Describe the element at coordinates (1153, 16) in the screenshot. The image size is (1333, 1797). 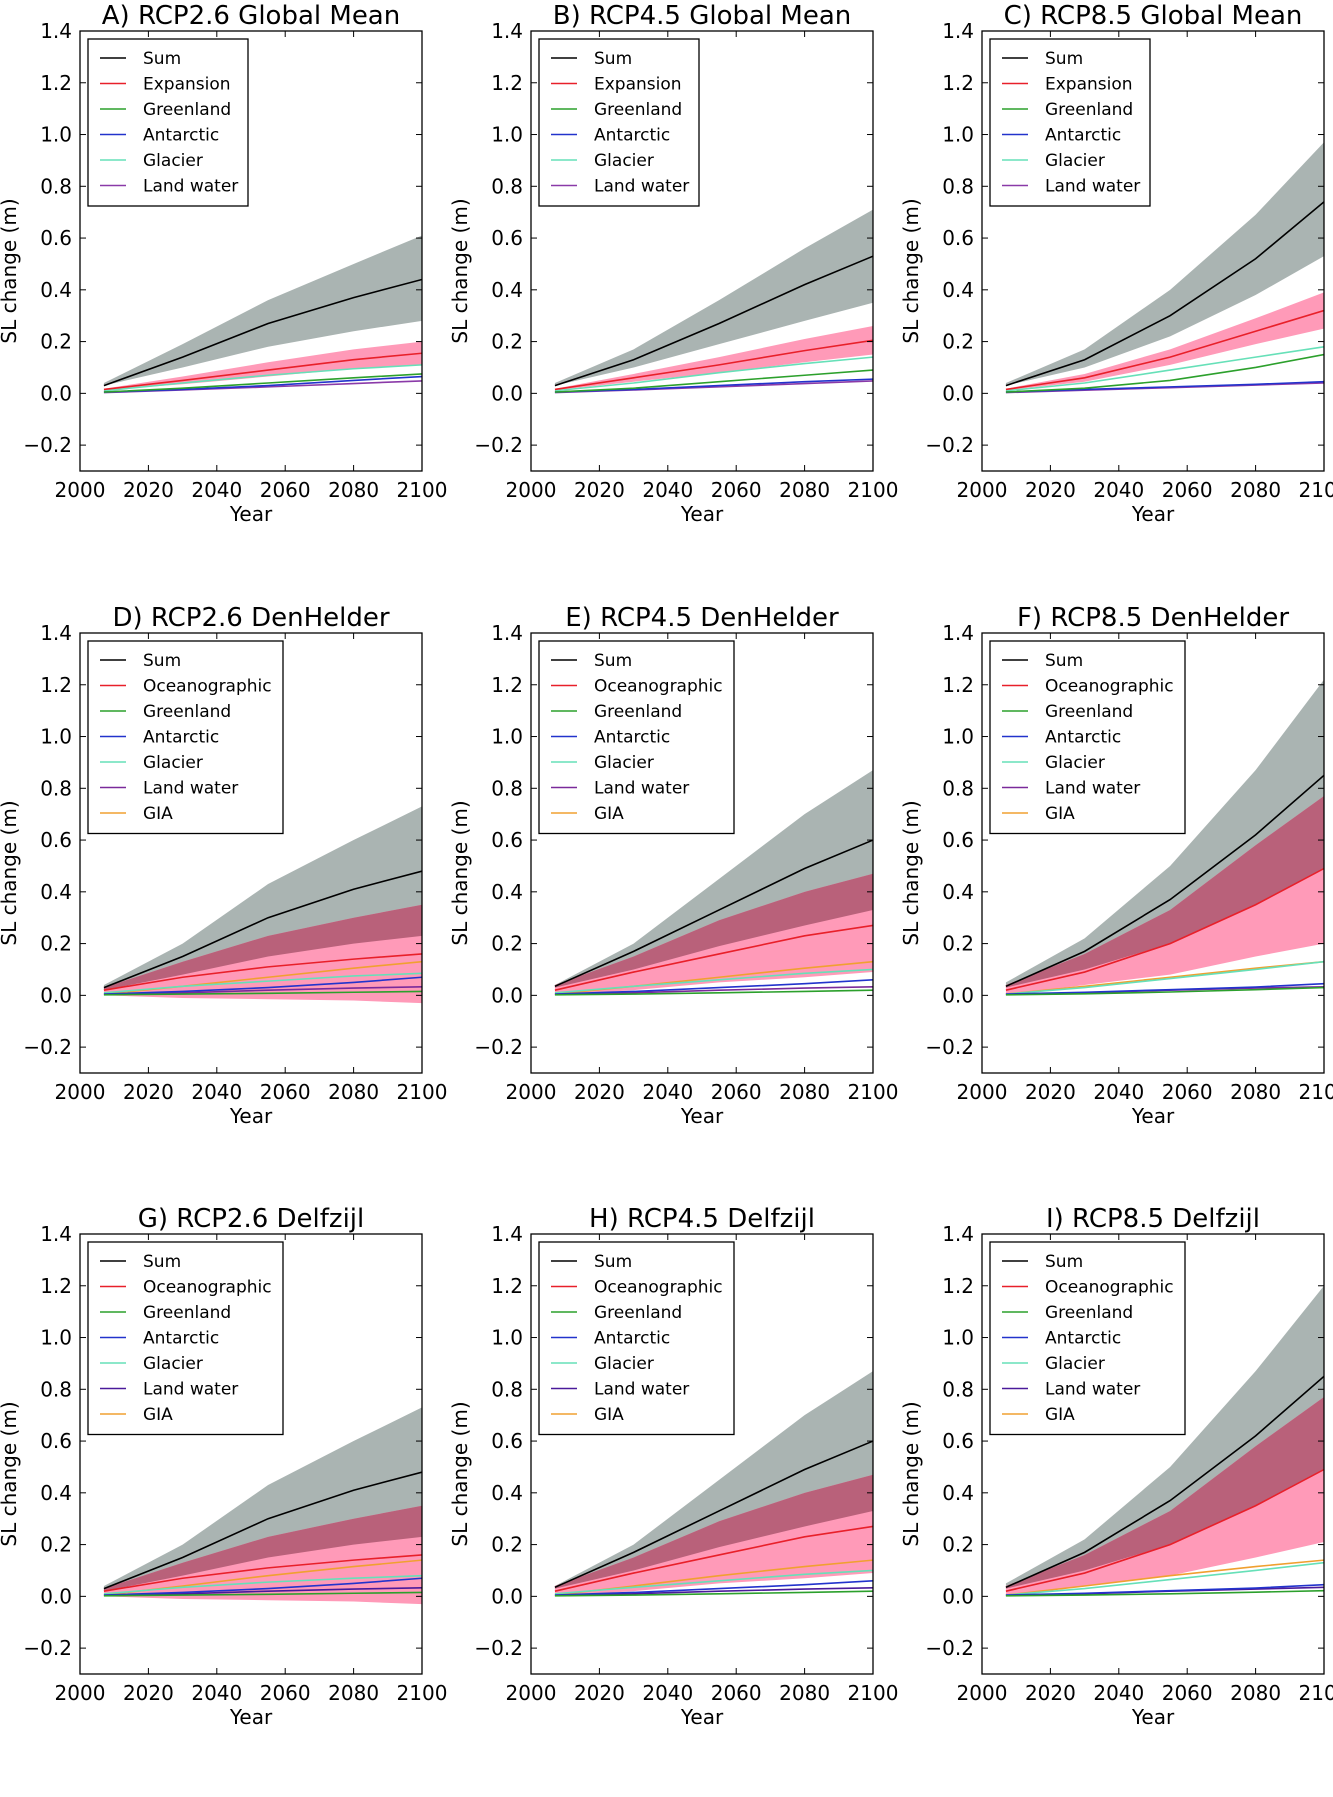
I see `panel-title: C) RCP8.5 Global Mean` at that location.